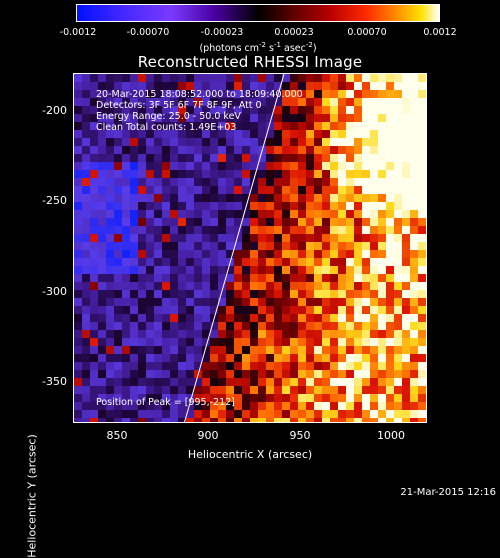 This screenshot has width=500, height=558. Describe the element at coordinates (54, 381) in the screenshot. I see `y-tick-label: -350` at that location.